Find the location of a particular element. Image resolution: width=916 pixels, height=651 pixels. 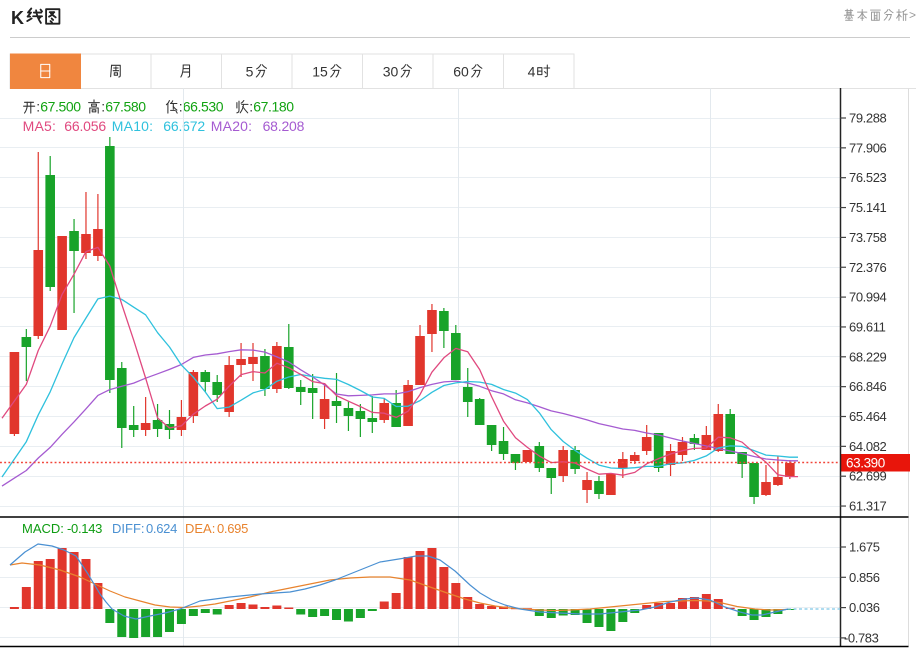

svg-text: 4 is located at coordinates (532, 72).